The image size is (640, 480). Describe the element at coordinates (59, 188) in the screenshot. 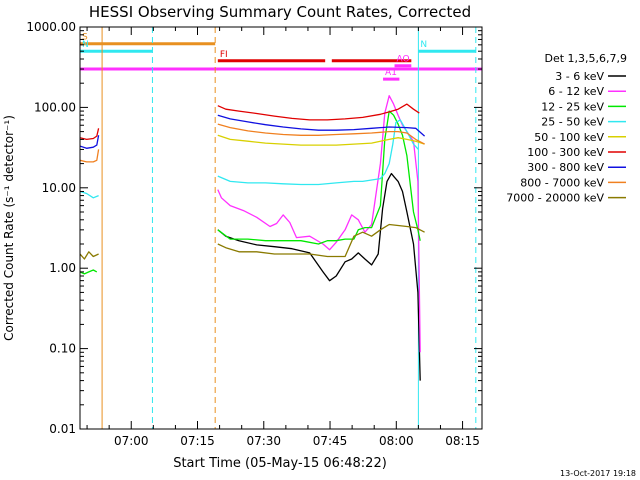

I see `y-tick-label-2: 10.00` at that location.